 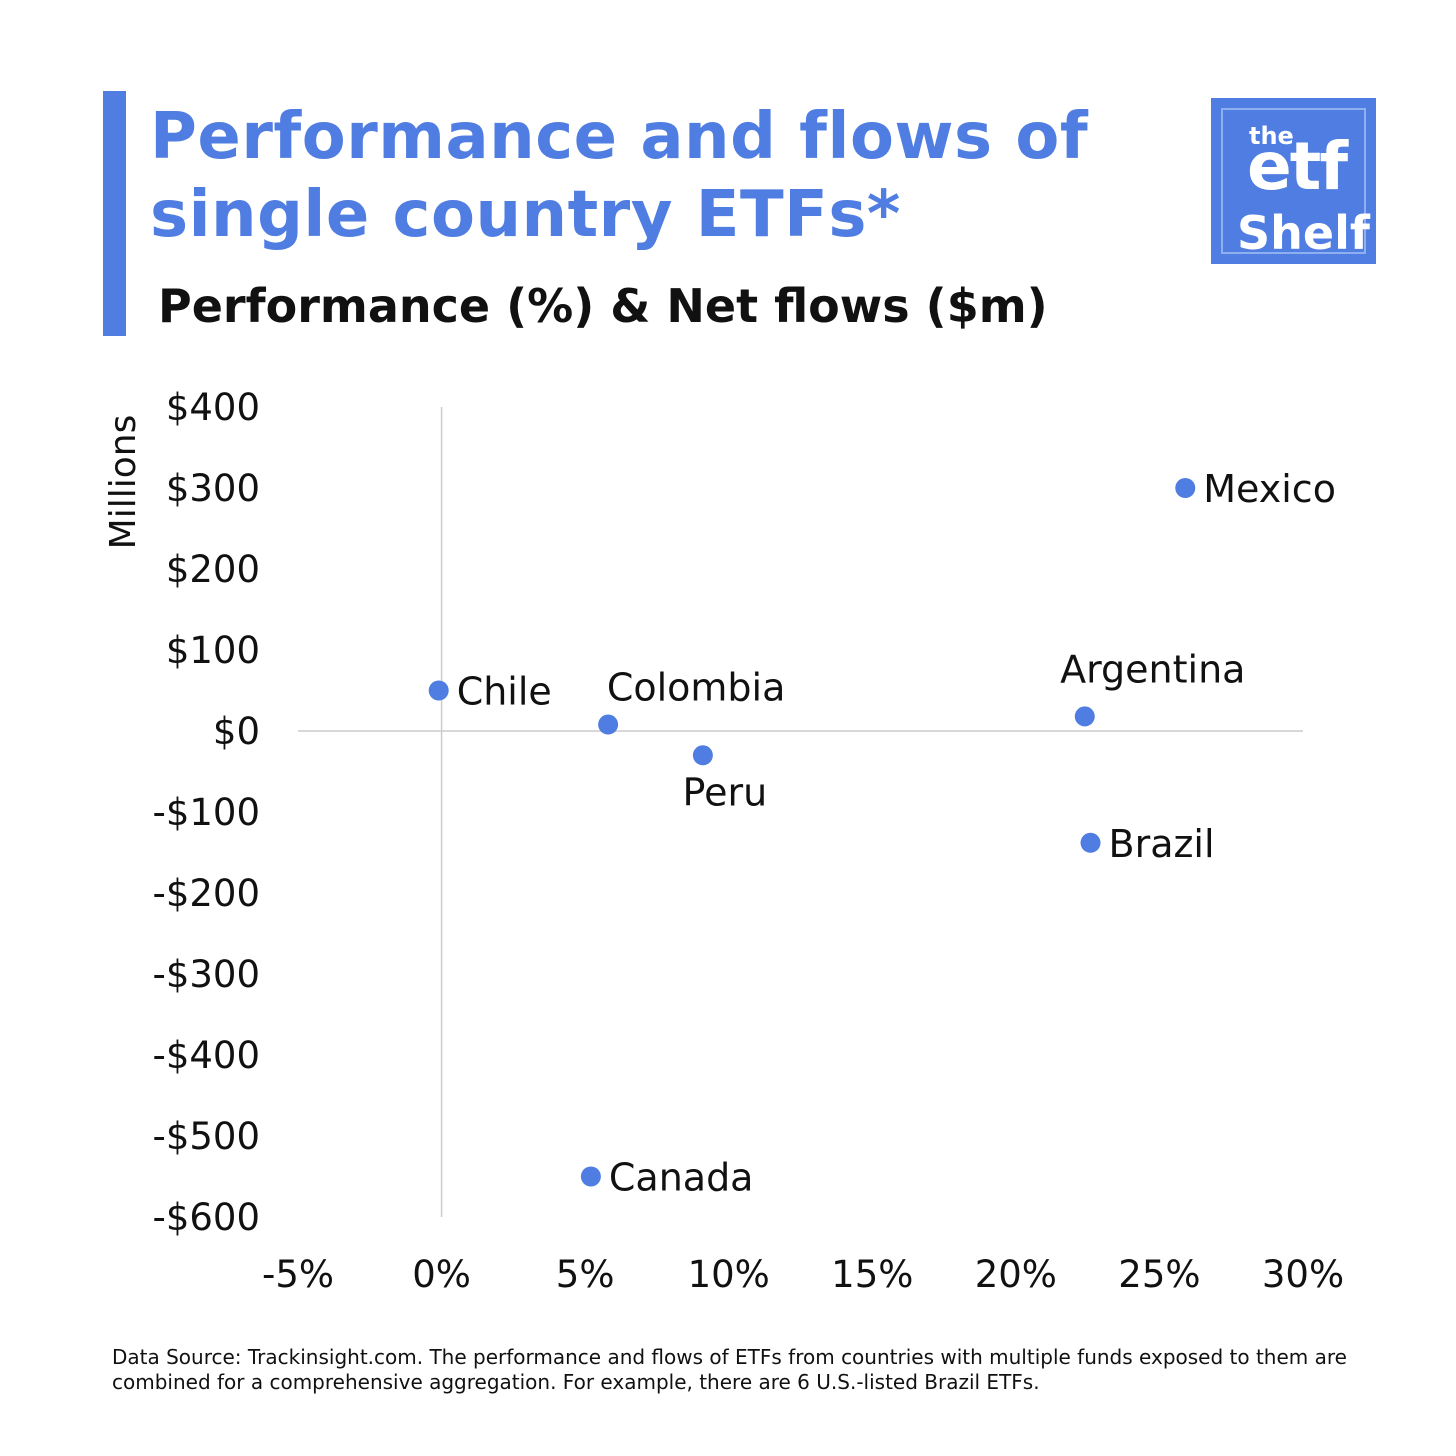 What do you see at coordinates (1090, 842) in the screenshot?
I see `data-point-brazil` at bounding box center [1090, 842].